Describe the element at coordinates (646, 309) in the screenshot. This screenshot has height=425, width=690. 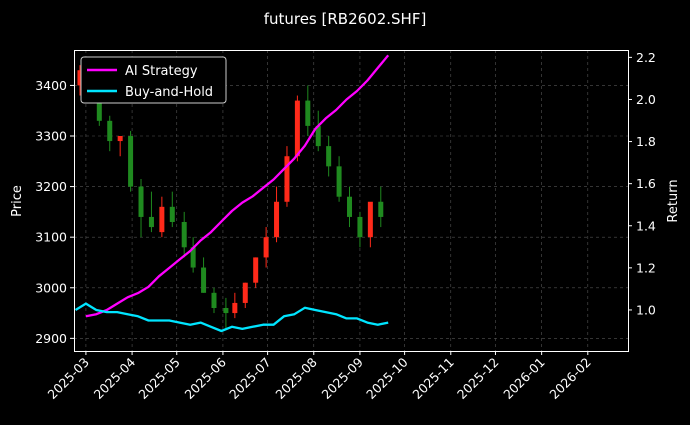
I see `right-tick-label: 1.0` at that location.